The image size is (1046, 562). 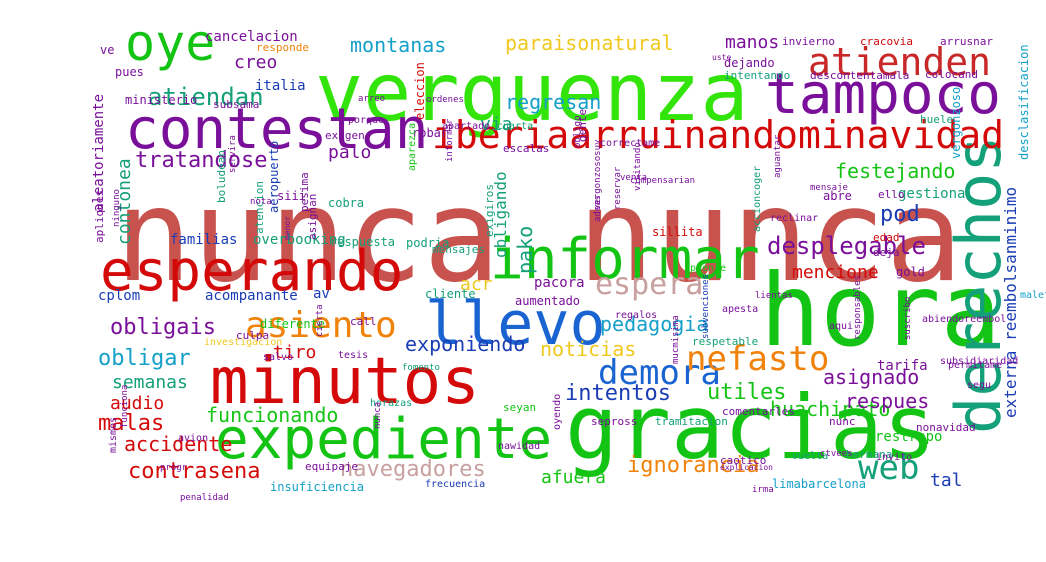 What do you see at coordinates (842, 421) in the screenshot?
I see `cloud-word: nunc` at bounding box center [842, 421].